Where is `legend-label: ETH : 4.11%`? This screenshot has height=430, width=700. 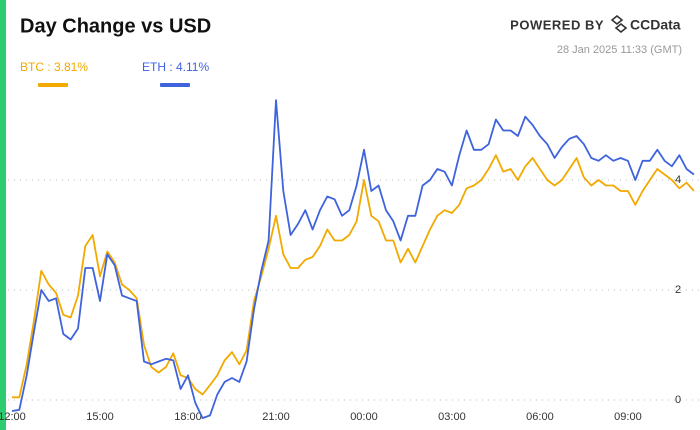 legend-label: ETH : 4.11% is located at coordinates (175, 67).